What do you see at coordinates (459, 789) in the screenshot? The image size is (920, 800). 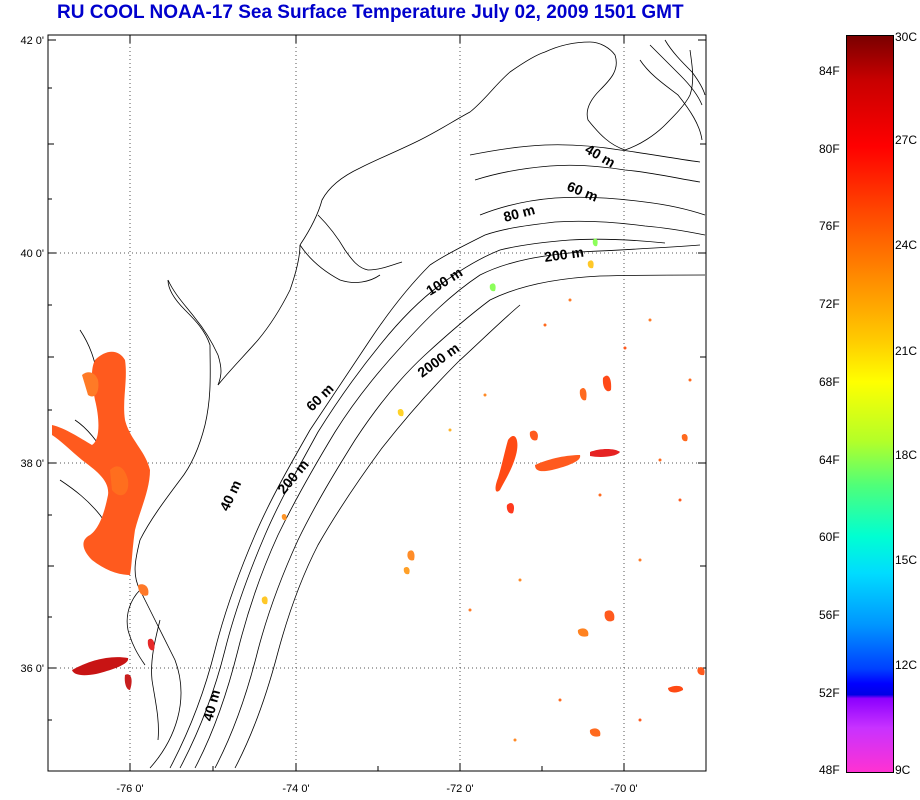 I see `lon-label: -72 0'` at bounding box center [459, 789].